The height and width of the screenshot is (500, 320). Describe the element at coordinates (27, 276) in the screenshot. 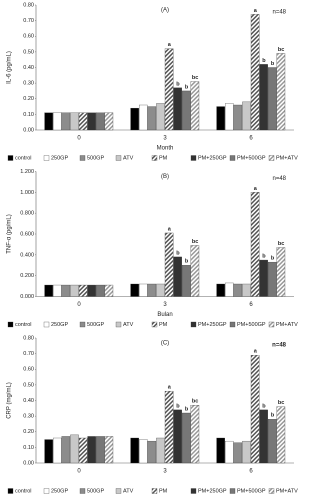

I see `y-tick-label: 0.200` at that location.